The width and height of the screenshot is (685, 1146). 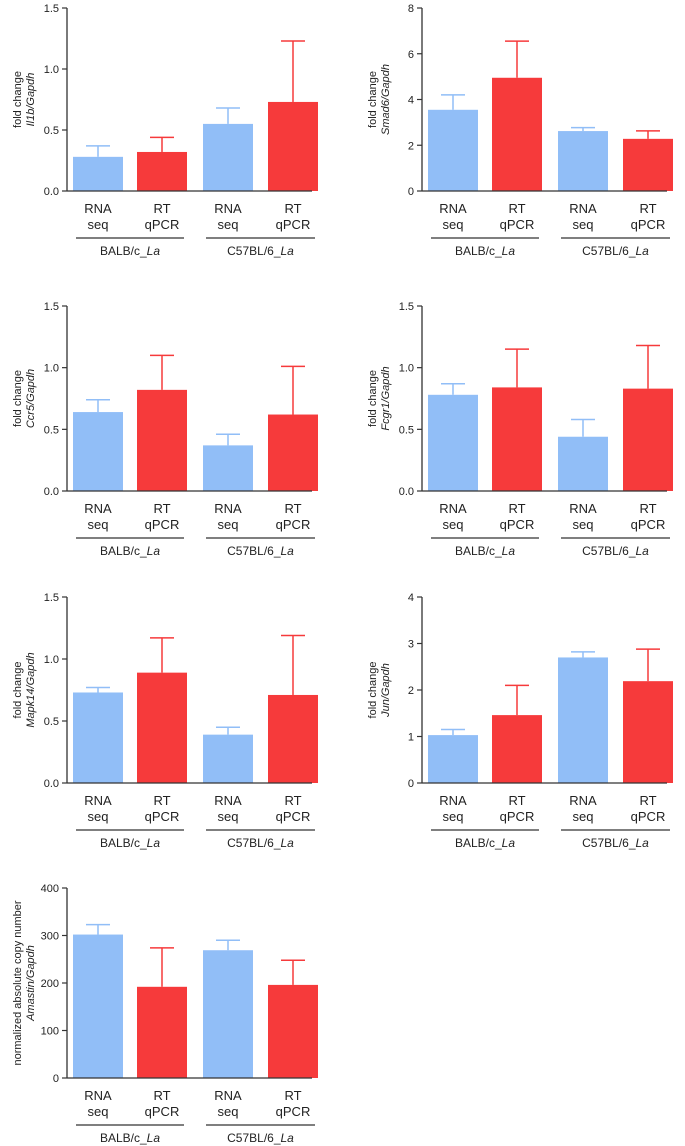 I want to click on y-axis-label: fold changeJun/Gapdh, so click(x=379, y=690).